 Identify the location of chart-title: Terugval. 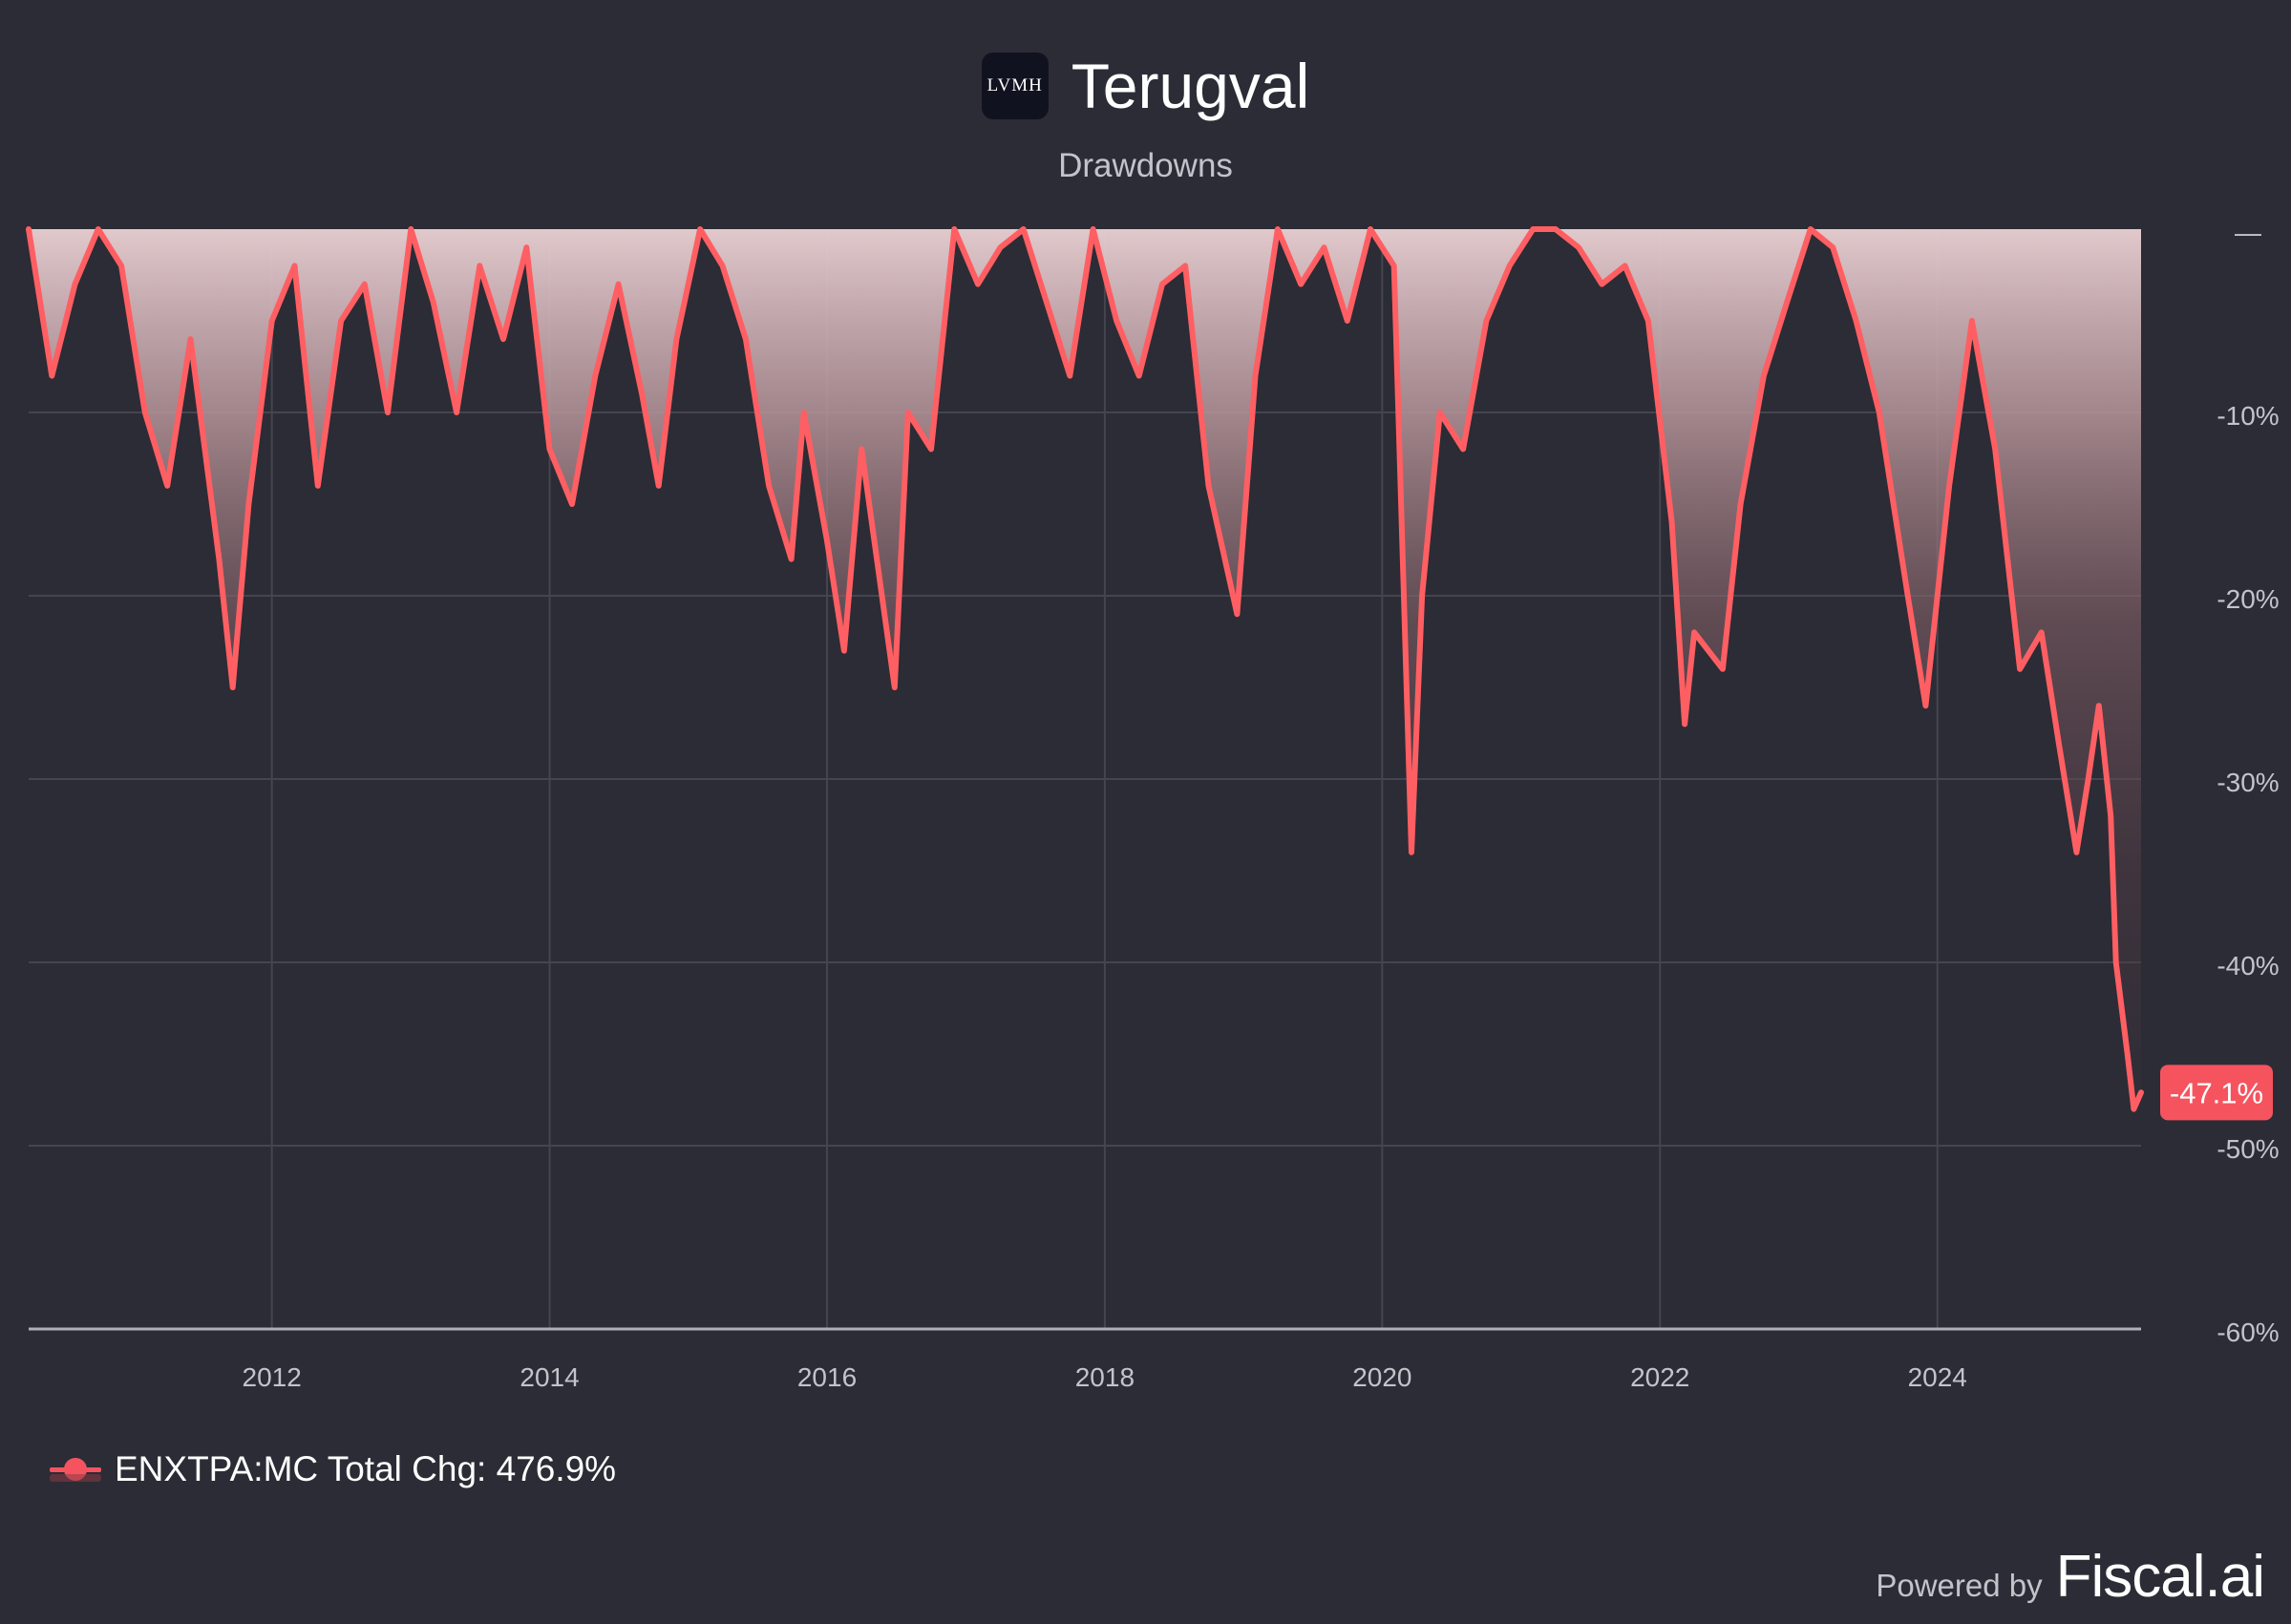
(1190, 86).